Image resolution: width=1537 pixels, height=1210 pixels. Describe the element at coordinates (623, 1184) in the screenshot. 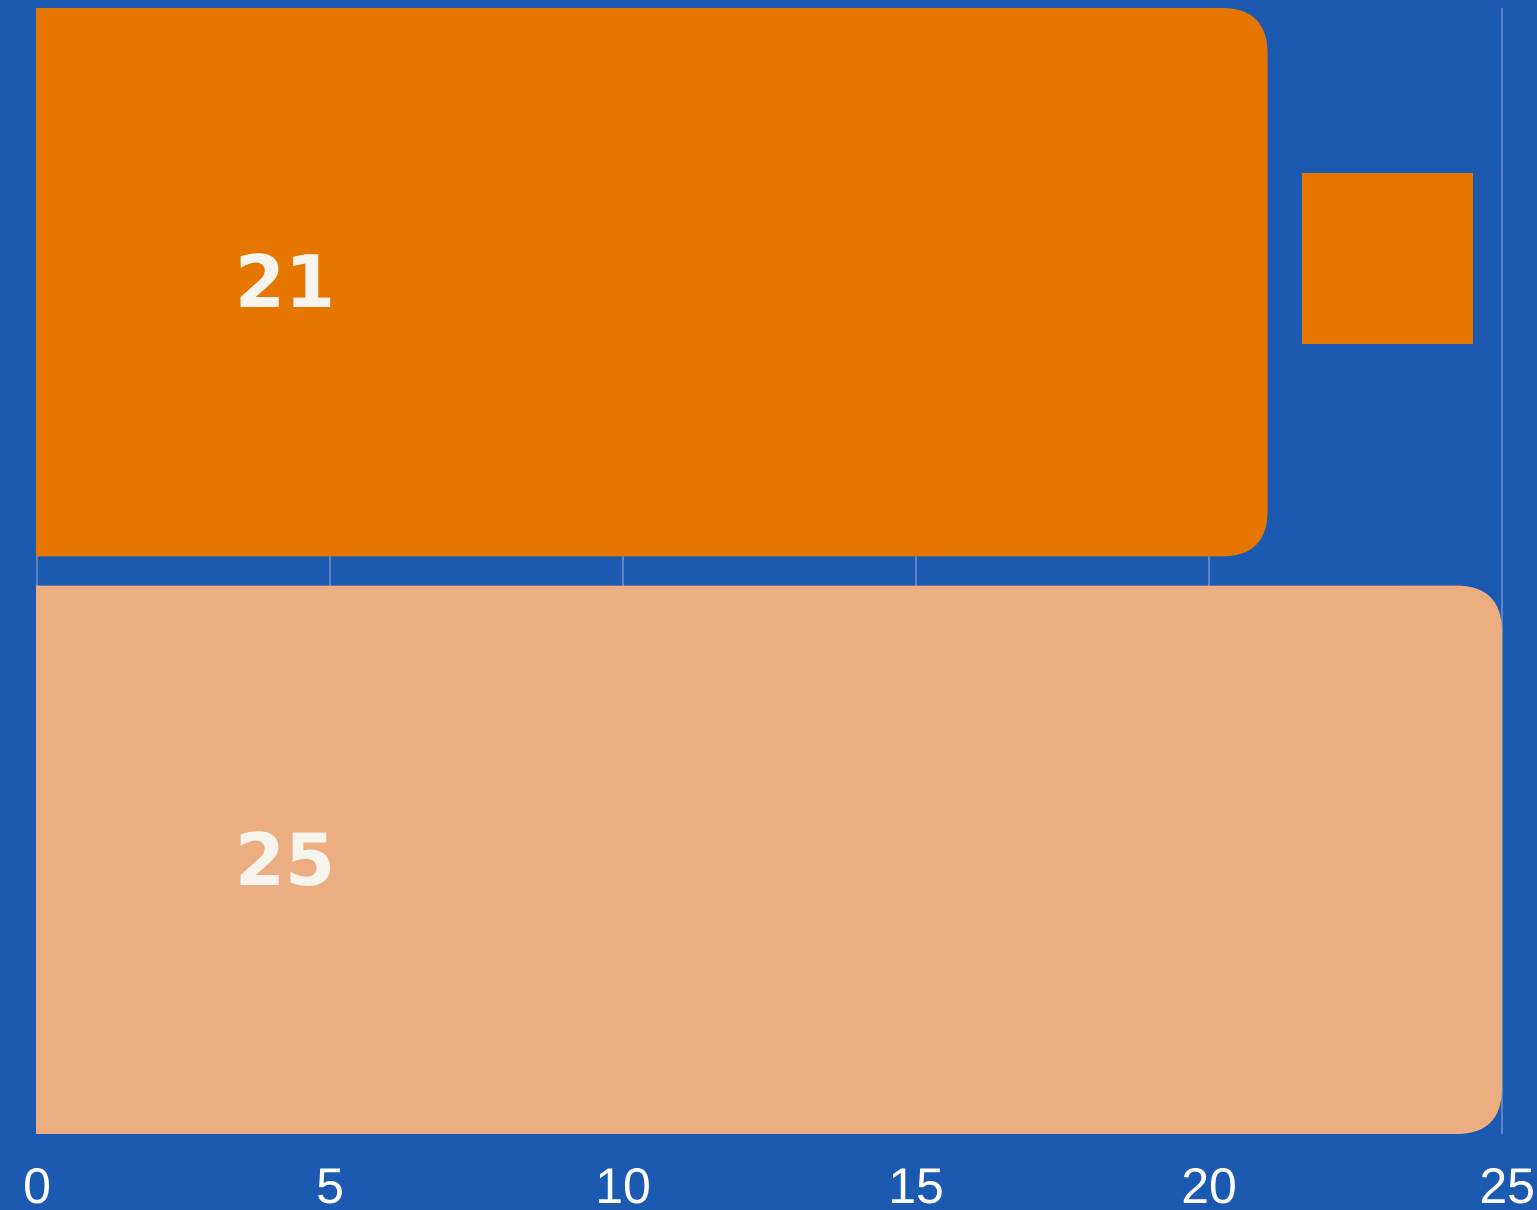

I see `x-tick-label-2: 10` at that location.